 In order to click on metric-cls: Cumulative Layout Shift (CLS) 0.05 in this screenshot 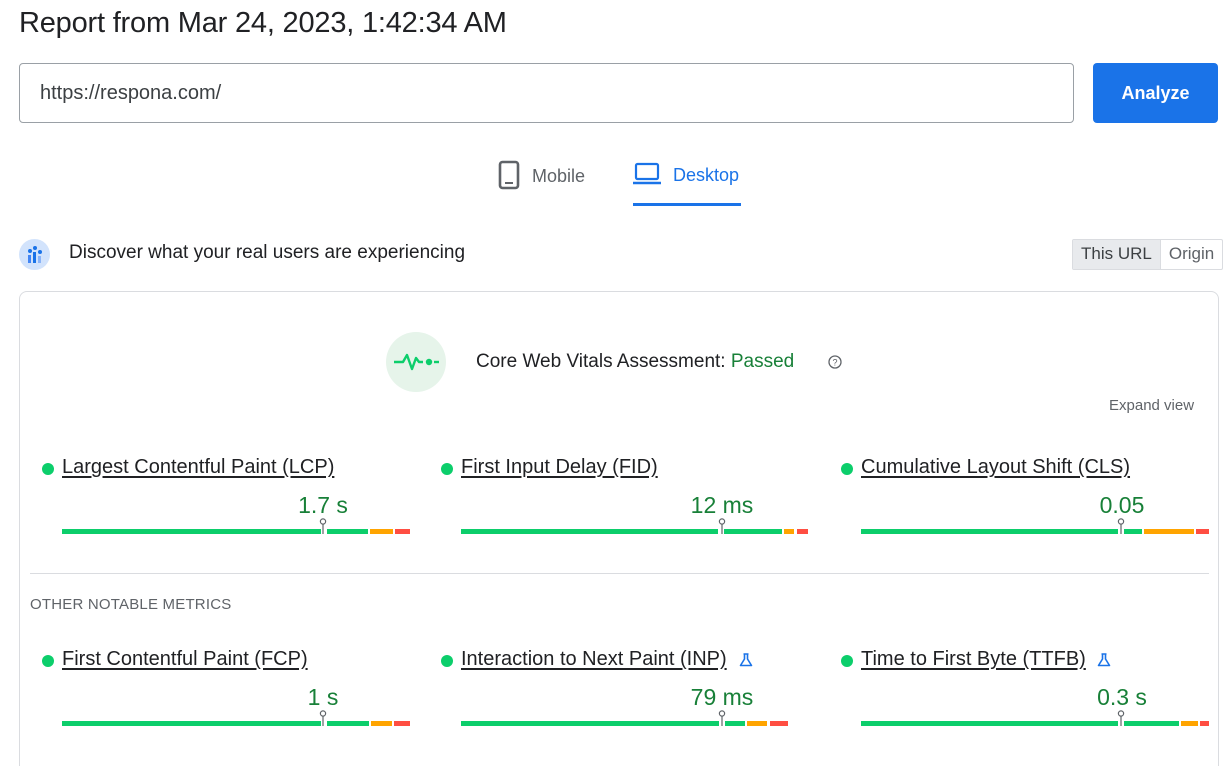, I will do `click(1025, 501)`.